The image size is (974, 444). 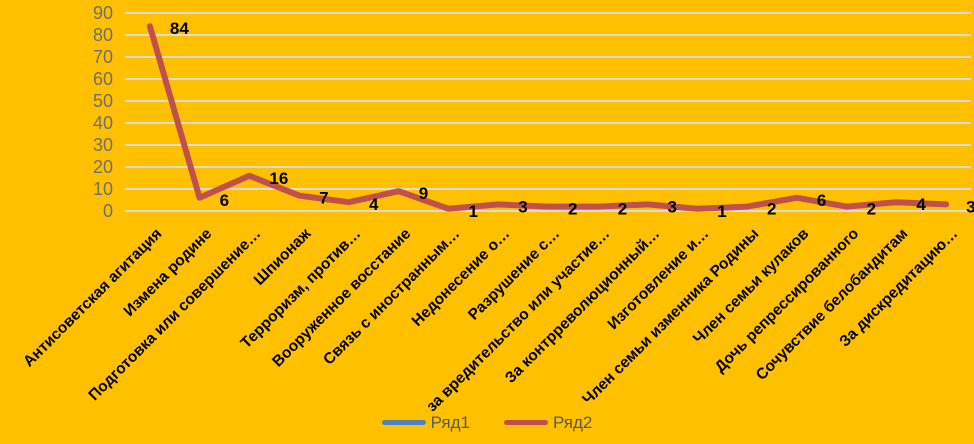 What do you see at coordinates (423, 193) in the screenshot?
I see `data-label: 9` at bounding box center [423, 193].